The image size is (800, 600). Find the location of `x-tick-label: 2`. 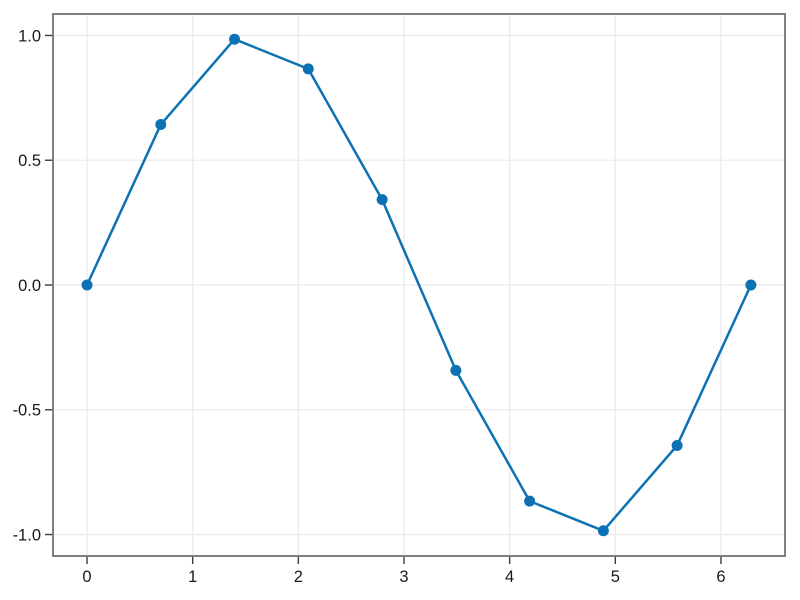

x-tick-label: 2 is located at coordinates (298, 577).